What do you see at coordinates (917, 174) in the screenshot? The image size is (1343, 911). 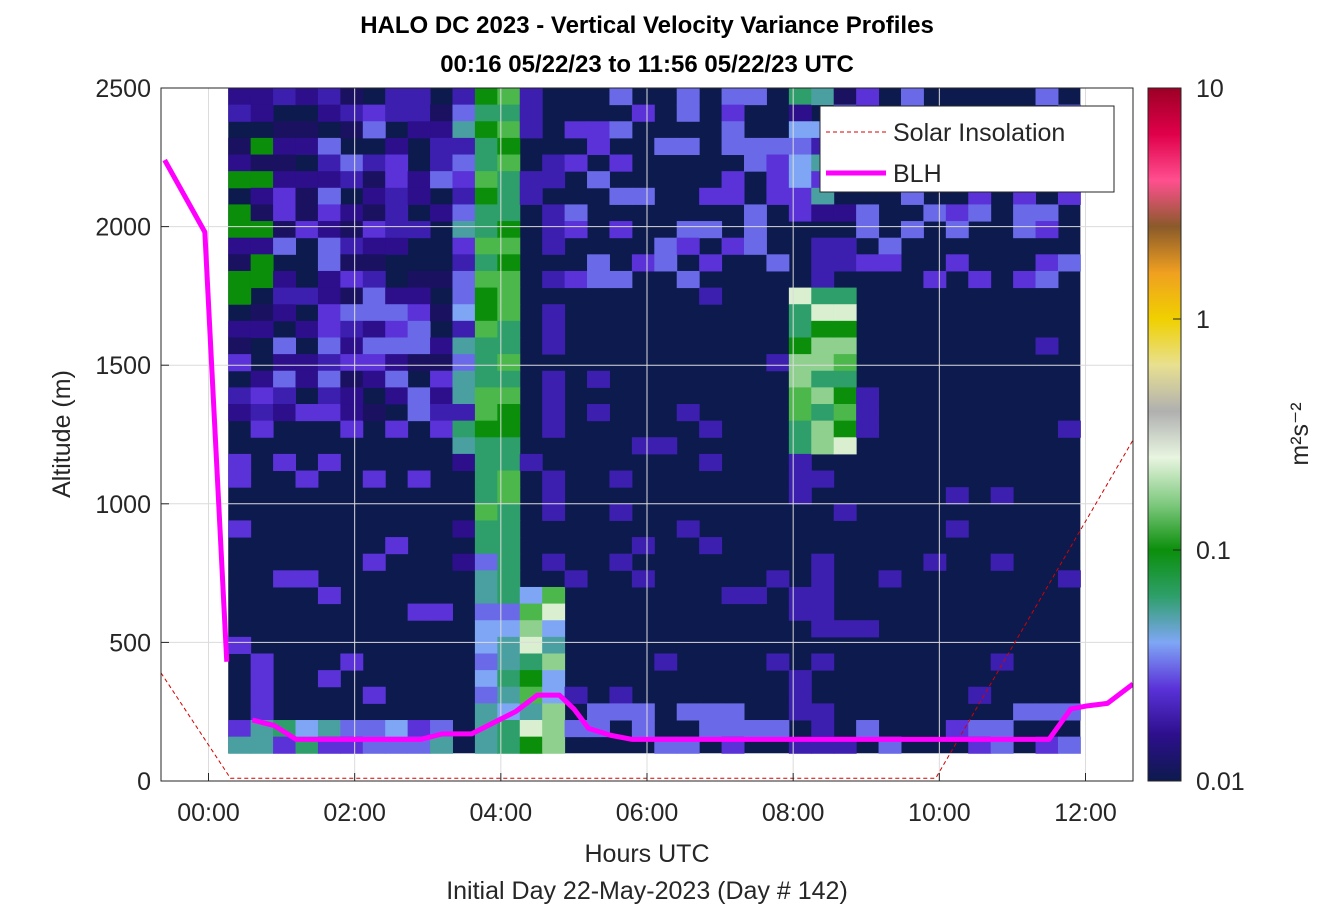 I see `legend-blh-label: BLH` at bounding box center [917, 174].